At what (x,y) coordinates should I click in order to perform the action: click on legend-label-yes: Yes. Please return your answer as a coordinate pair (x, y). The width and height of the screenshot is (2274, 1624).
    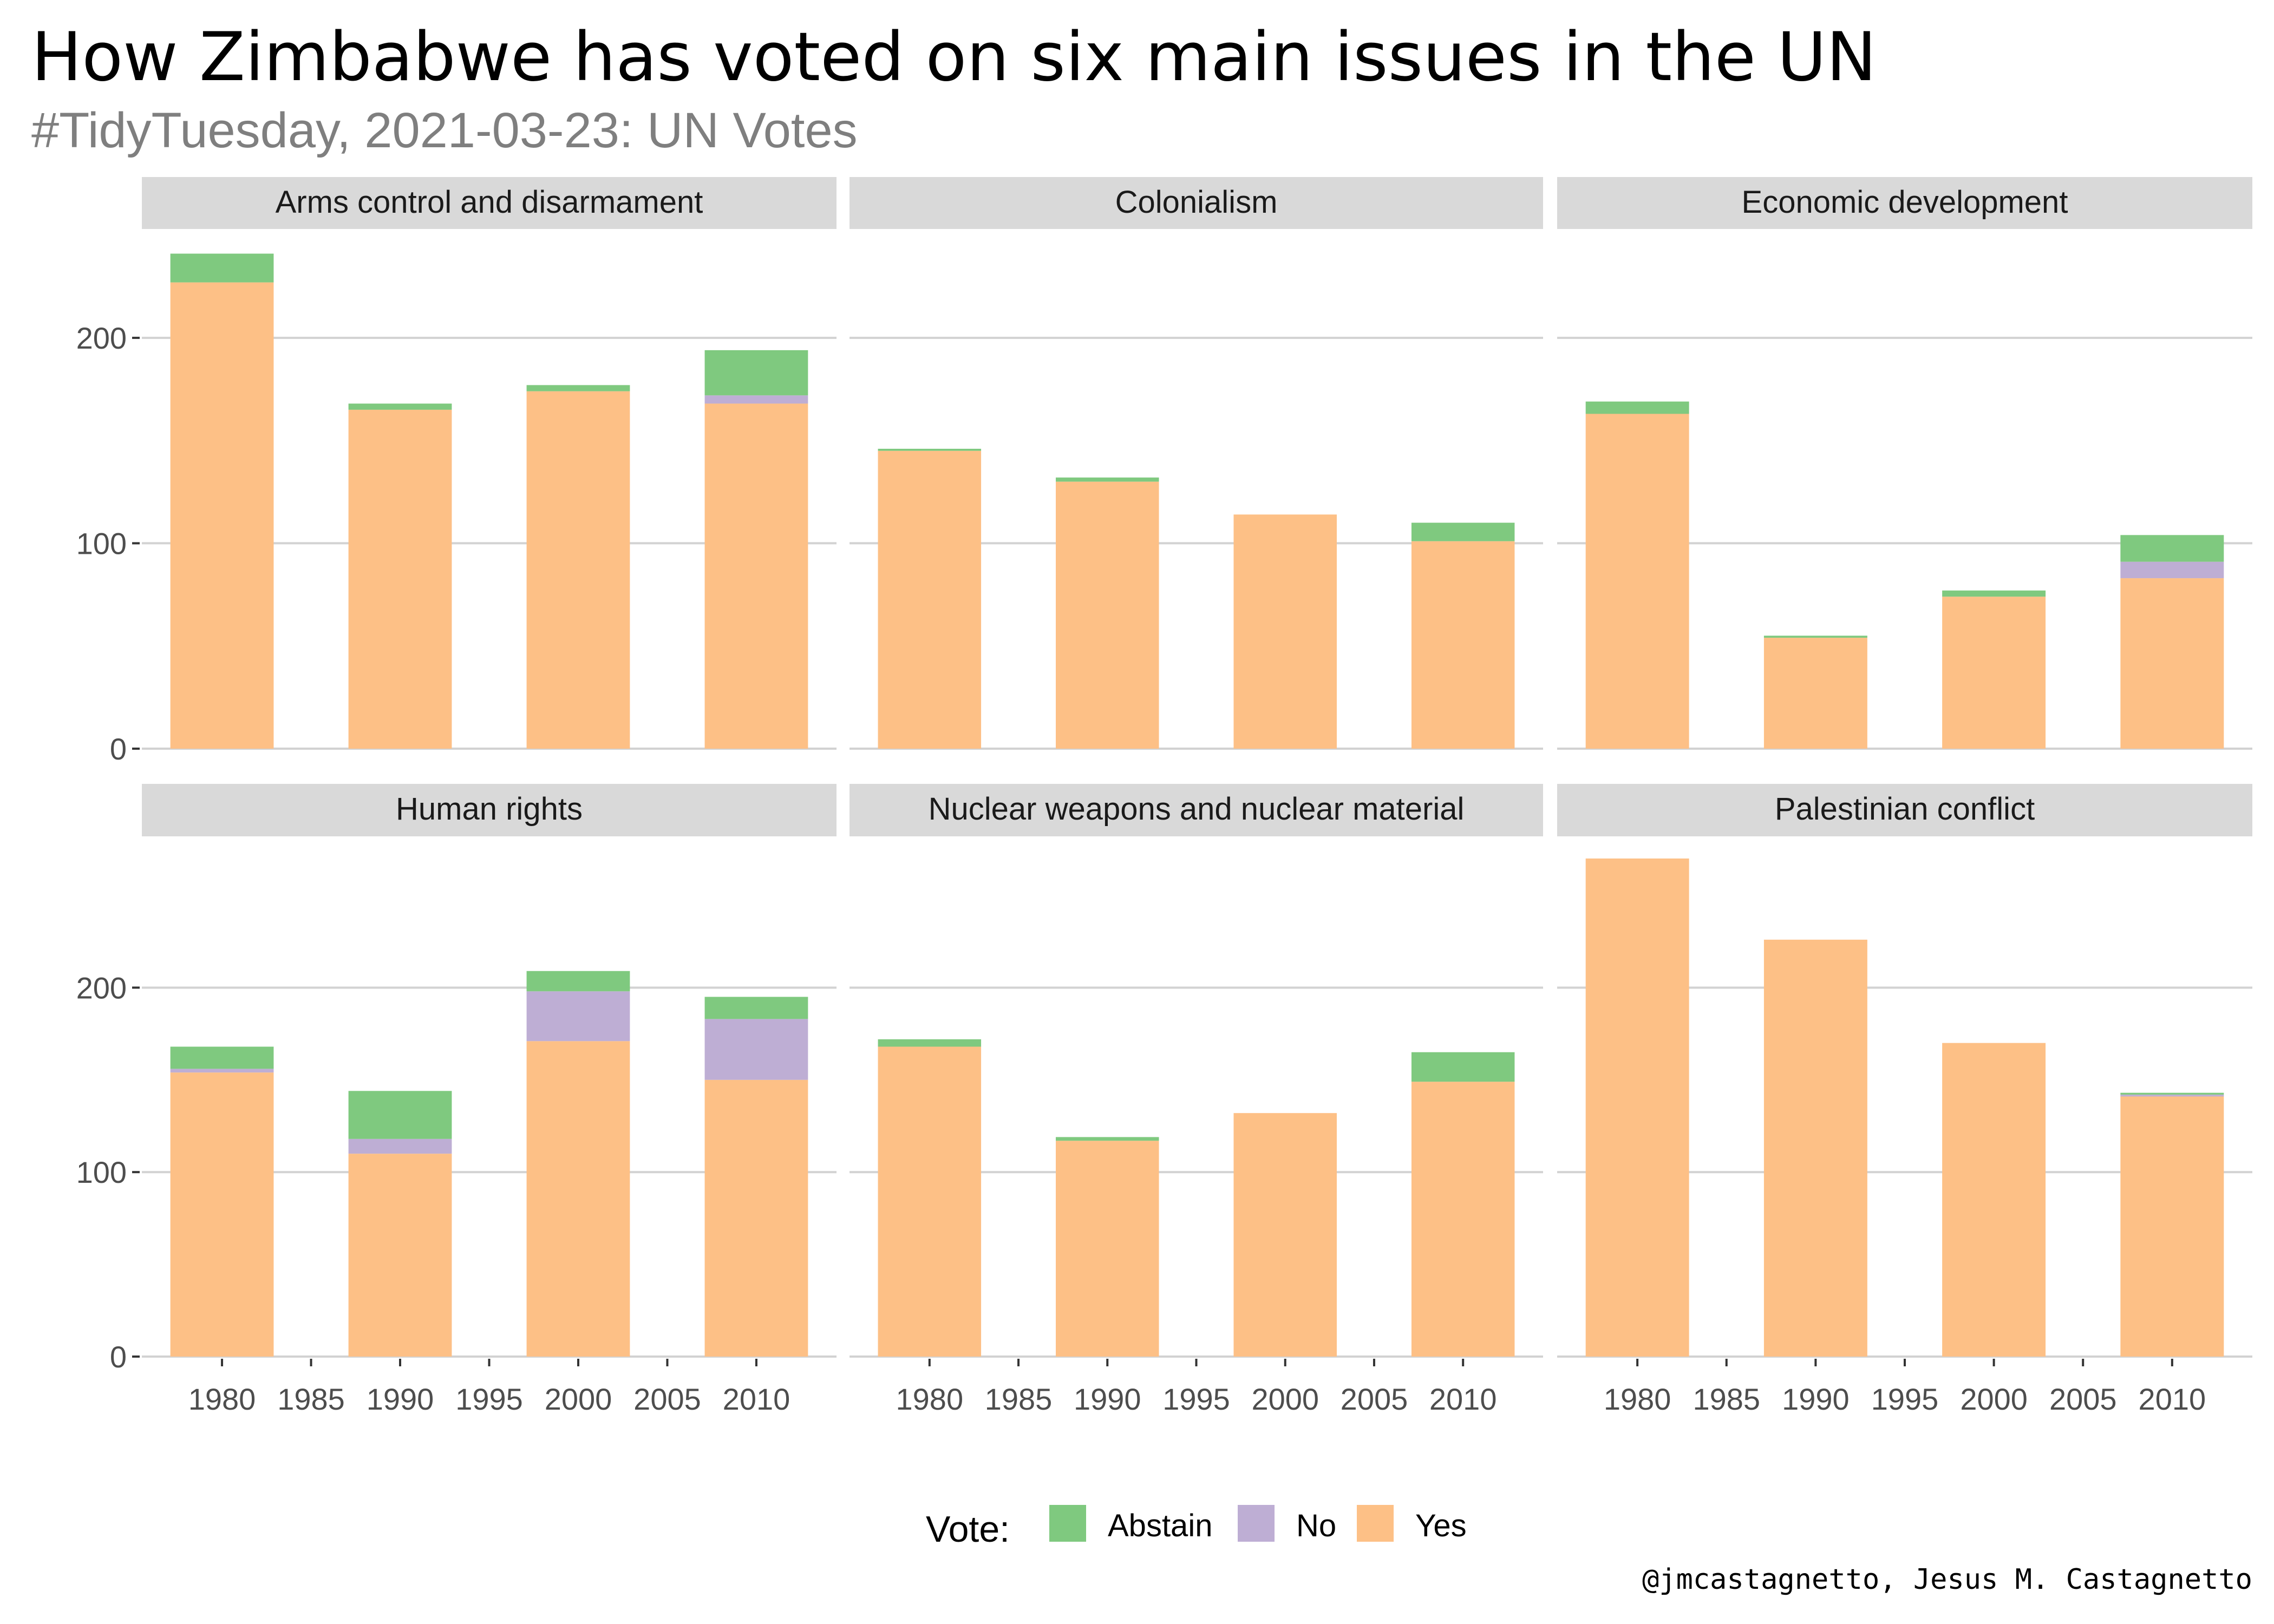
    Looking at the image, I should click on (1441, 1526).